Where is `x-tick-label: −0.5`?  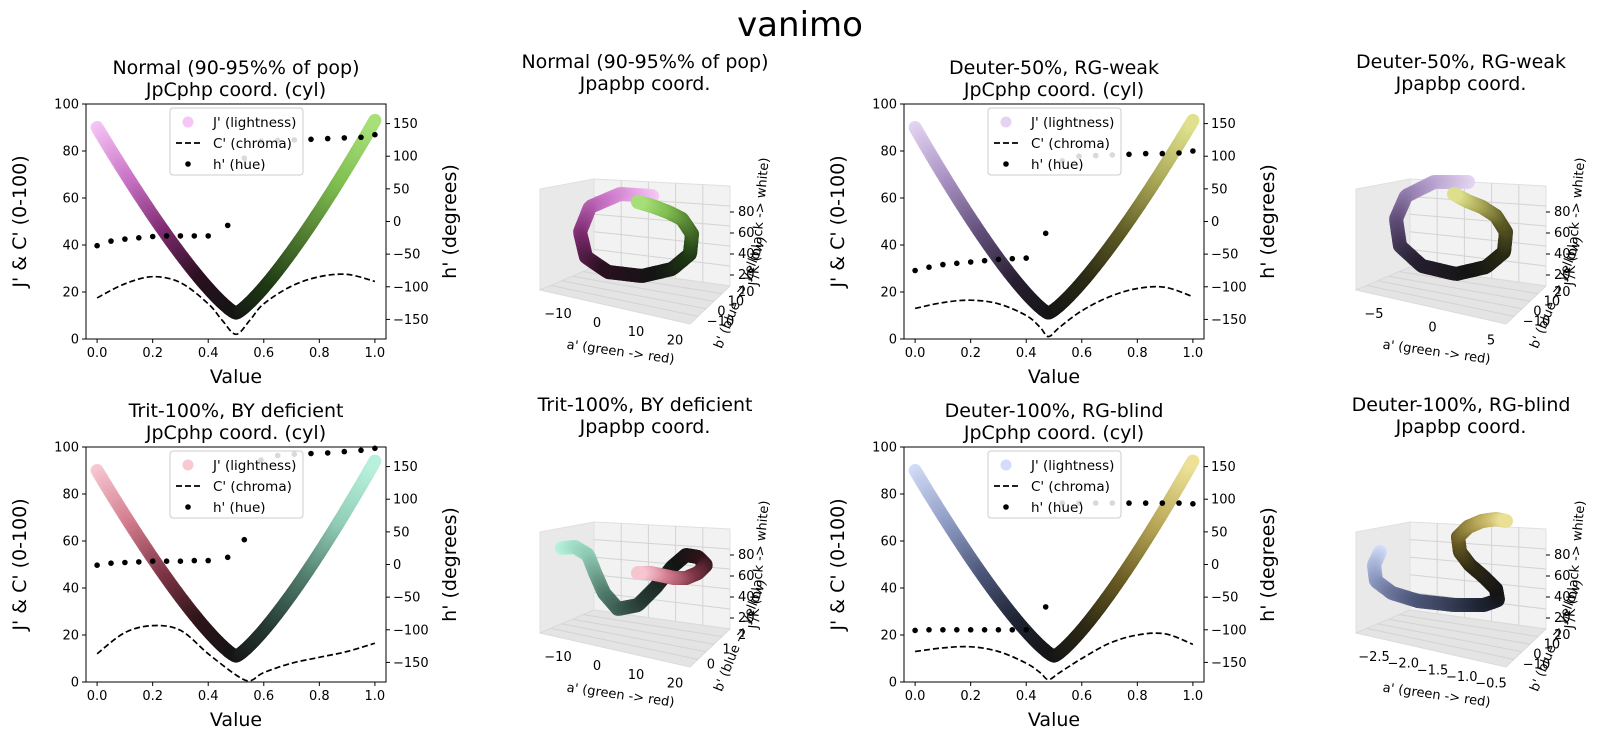
x-tick-label: −0.5 is located at coordinates (1491, 684).